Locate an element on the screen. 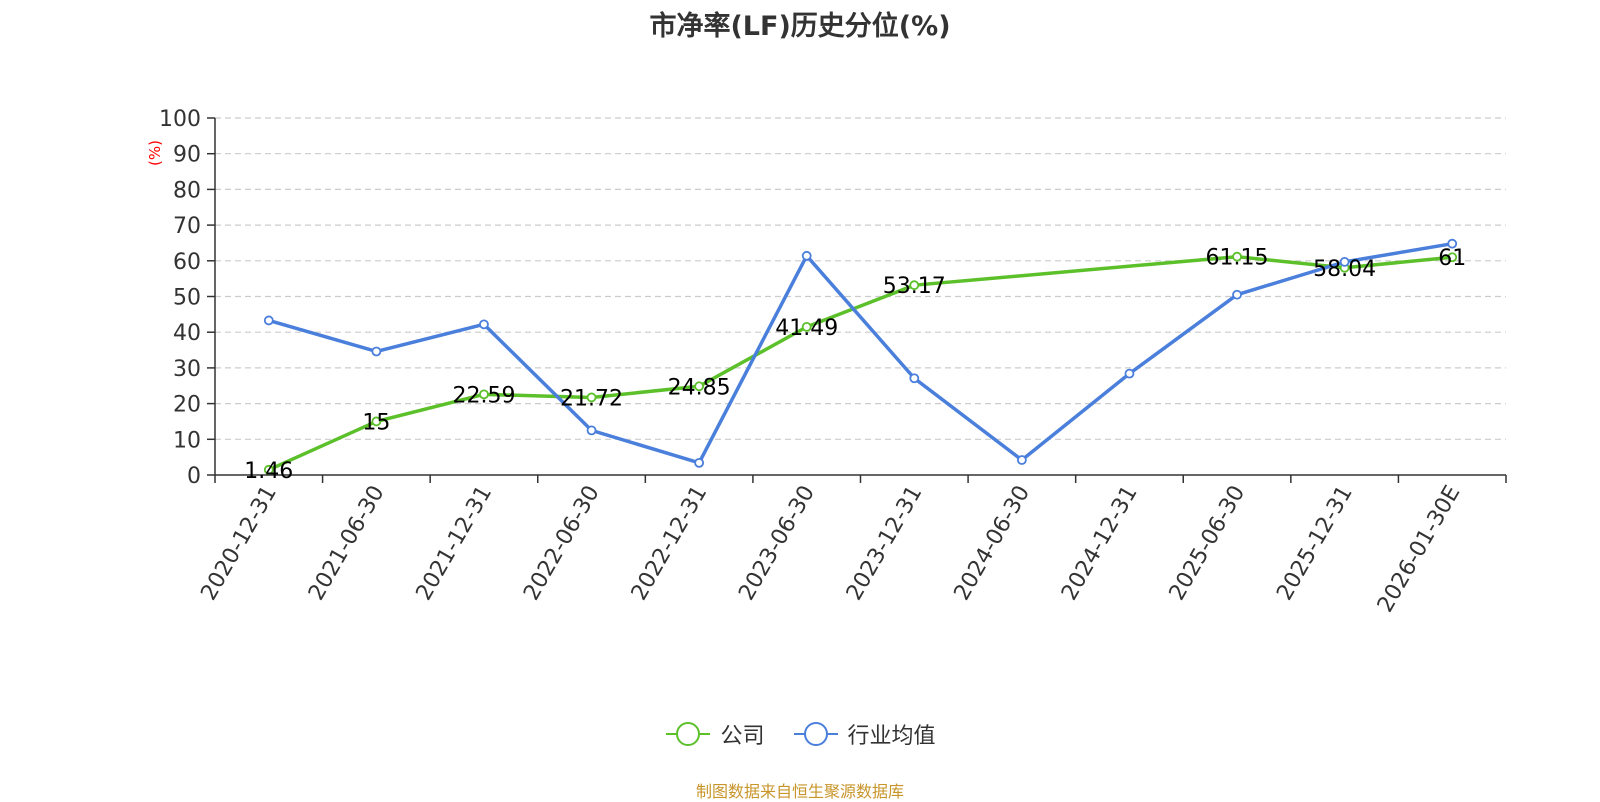  legend-item-company: 公司 is located at coordinates (714, 734).